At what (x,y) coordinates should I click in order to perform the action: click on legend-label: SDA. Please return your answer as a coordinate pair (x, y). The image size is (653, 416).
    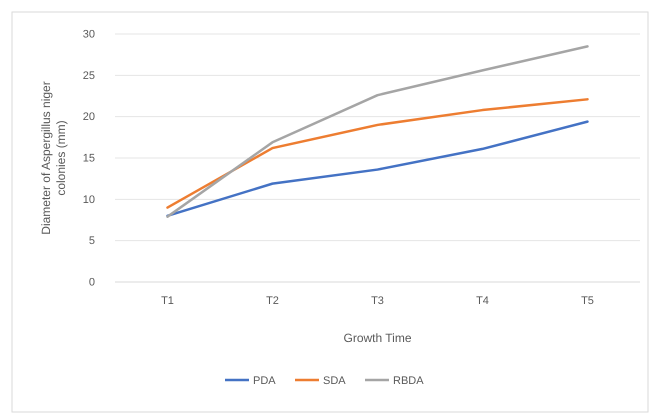
    Looking at the image, I should click on (334, 381).